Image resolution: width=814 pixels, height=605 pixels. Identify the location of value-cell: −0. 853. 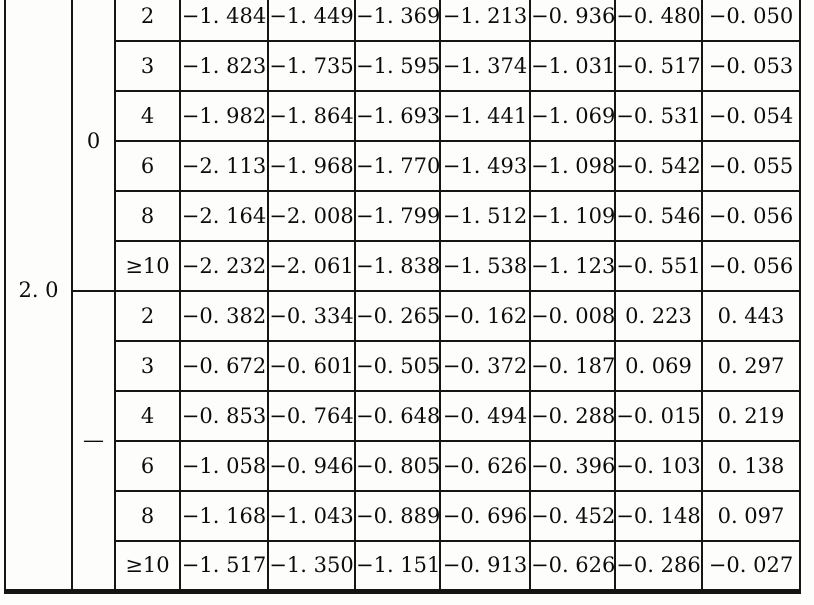
(224, 416).